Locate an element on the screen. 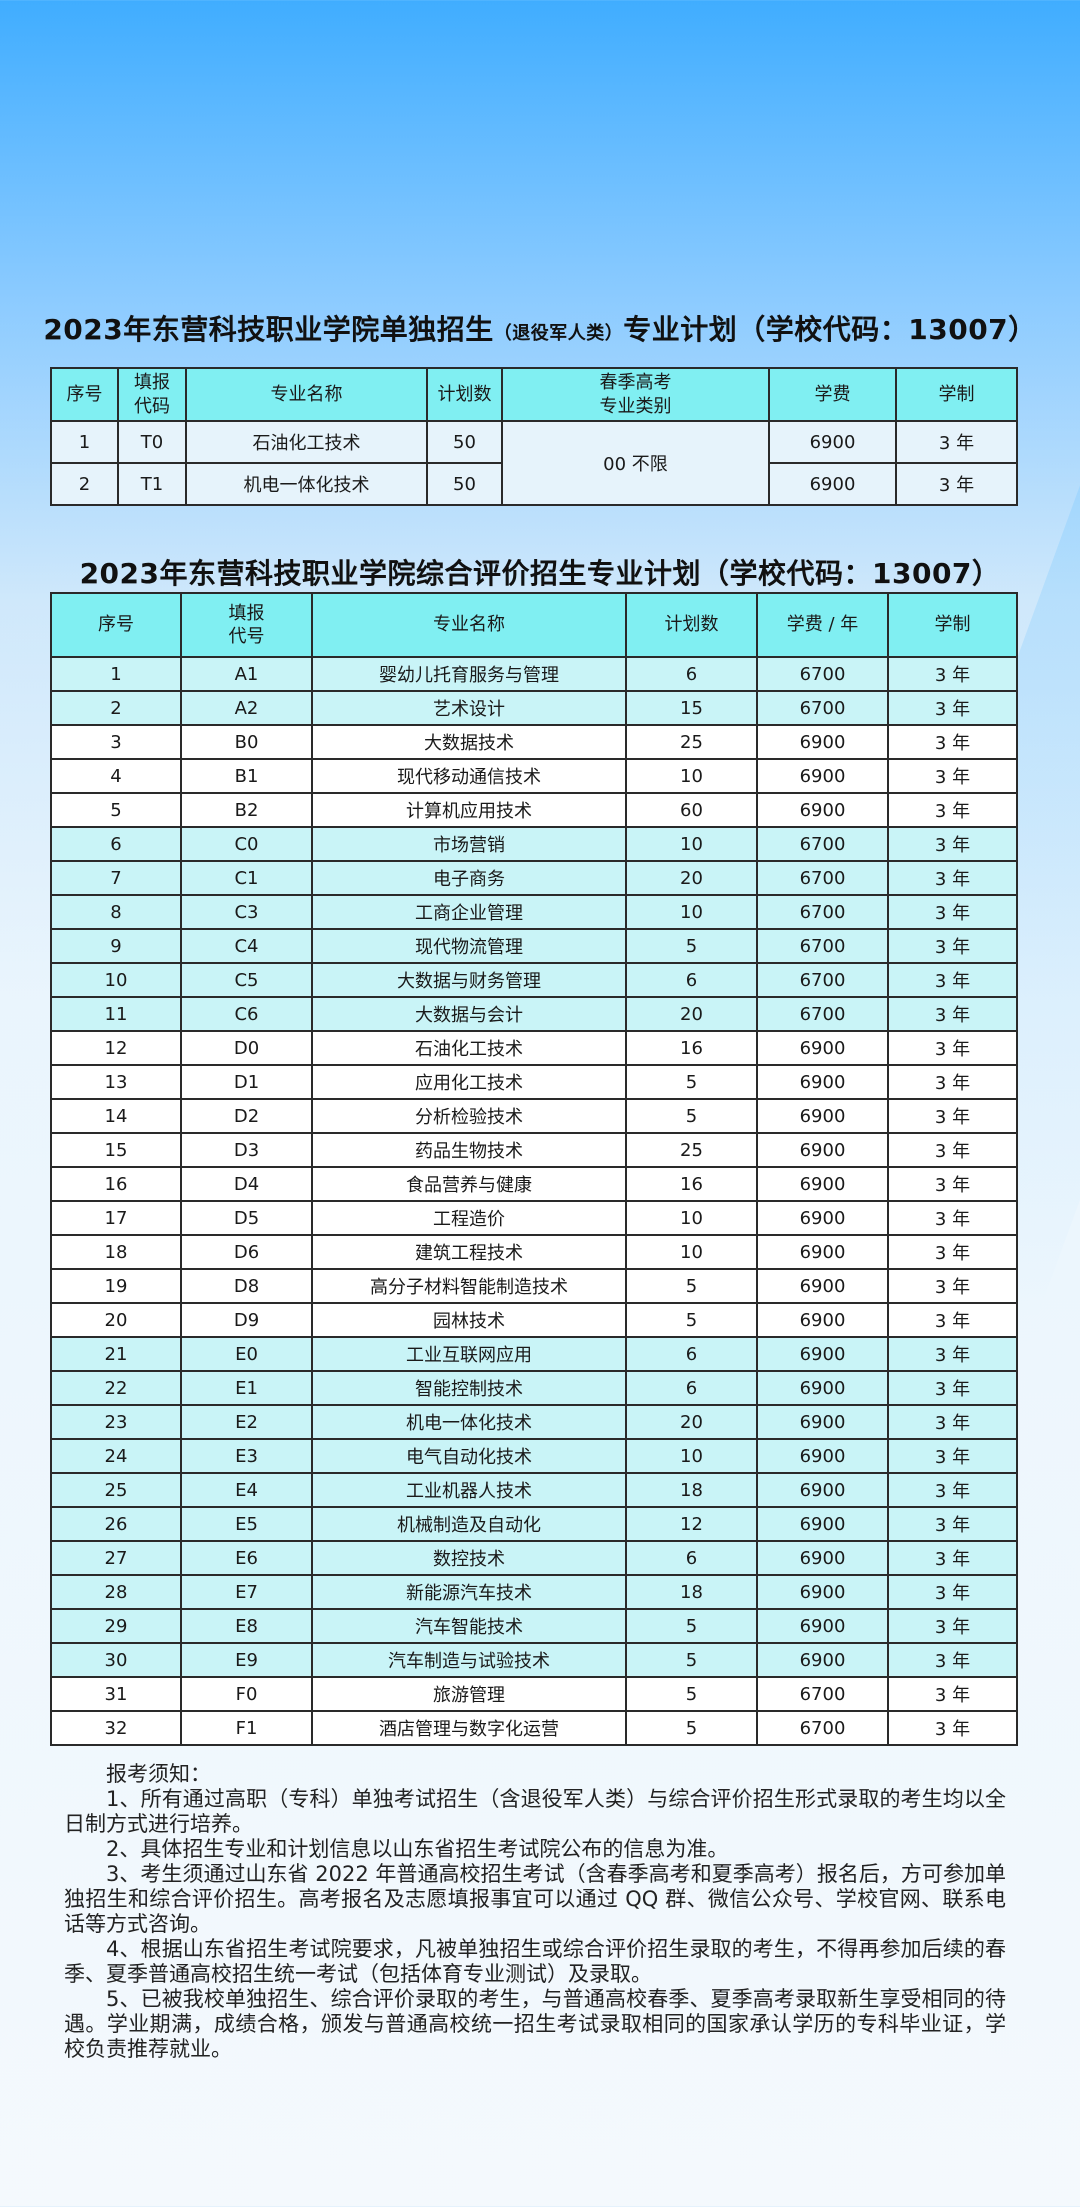 The height and width of the screenshot is (2207, 1080). table-row: 2 A2 艺术设计 15 6700 3 年 is located at coordinates (534, 708).